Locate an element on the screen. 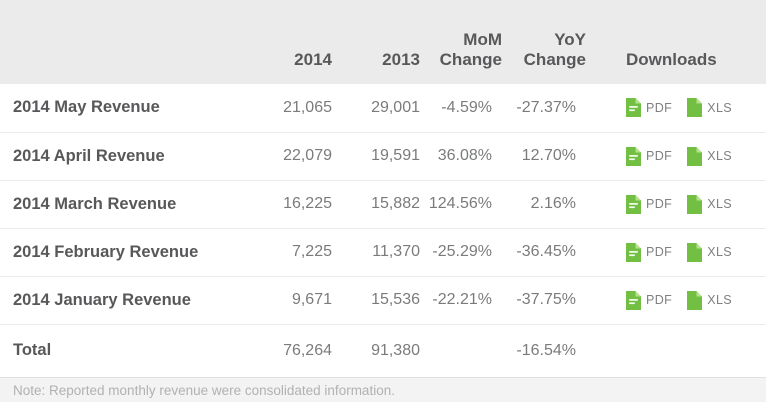  column-header-yoy: YoY Change is located at coordinates (544, 42).